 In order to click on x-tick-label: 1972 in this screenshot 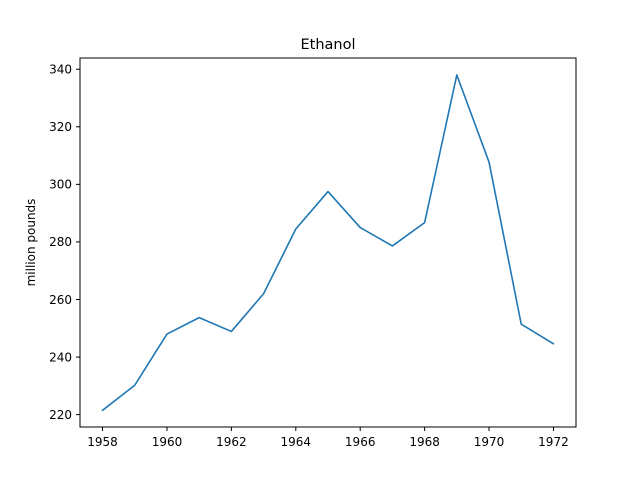, I will do `click(553, 442)`.